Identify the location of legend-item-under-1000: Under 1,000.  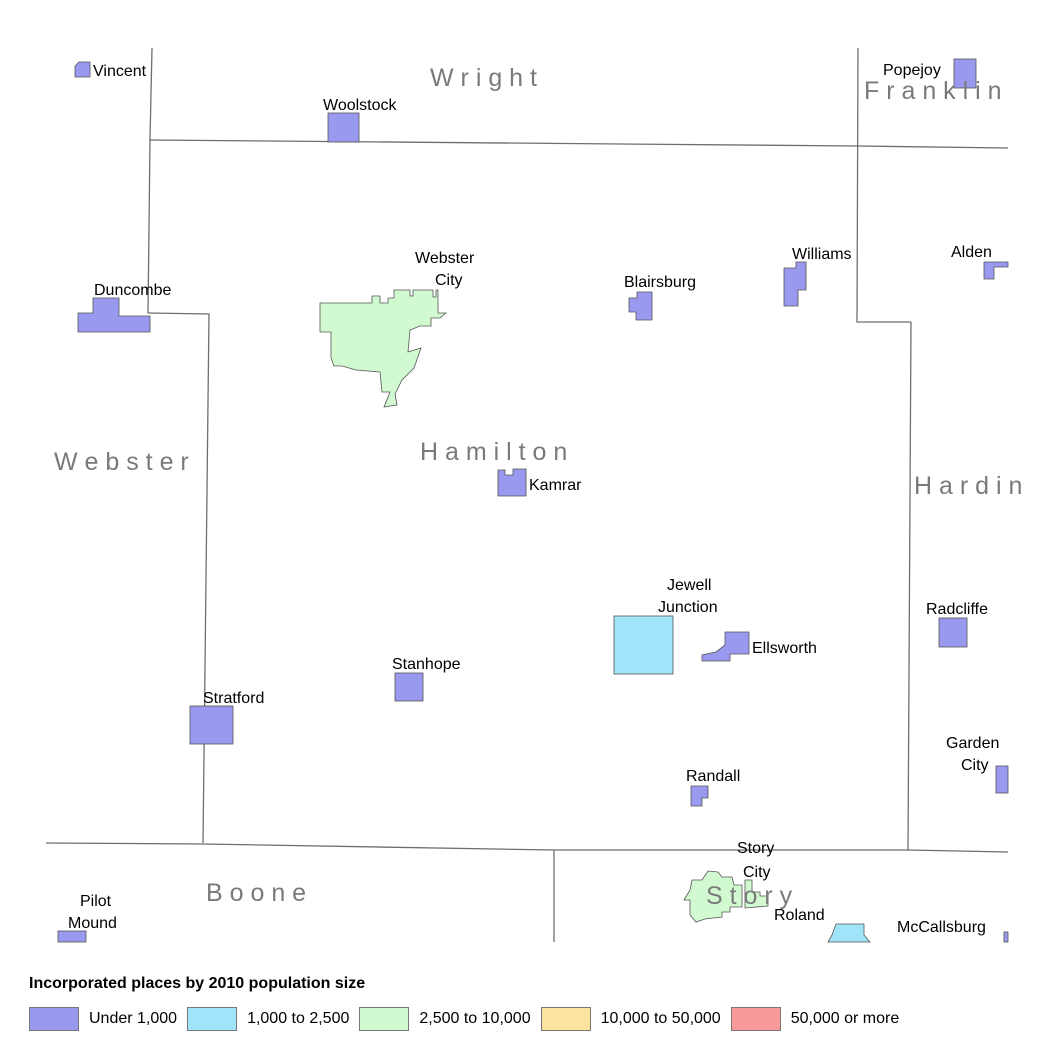
(103, 1019).